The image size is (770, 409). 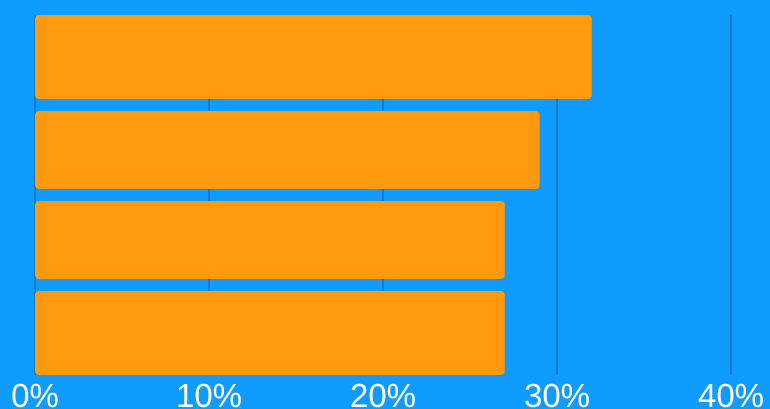 I want to click on x-tick-label-2: 20%, so click(x=383, y=393).